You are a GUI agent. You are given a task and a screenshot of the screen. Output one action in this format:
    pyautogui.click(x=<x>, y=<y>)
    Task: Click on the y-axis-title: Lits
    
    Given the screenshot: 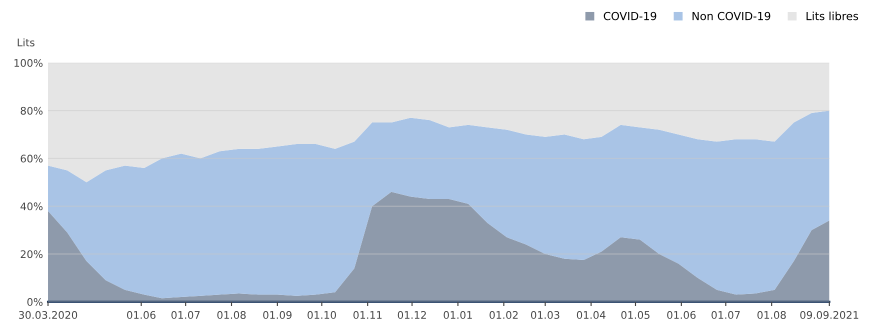 What is the action you would take?
    pyautogui.click(x=26, y=42)
    